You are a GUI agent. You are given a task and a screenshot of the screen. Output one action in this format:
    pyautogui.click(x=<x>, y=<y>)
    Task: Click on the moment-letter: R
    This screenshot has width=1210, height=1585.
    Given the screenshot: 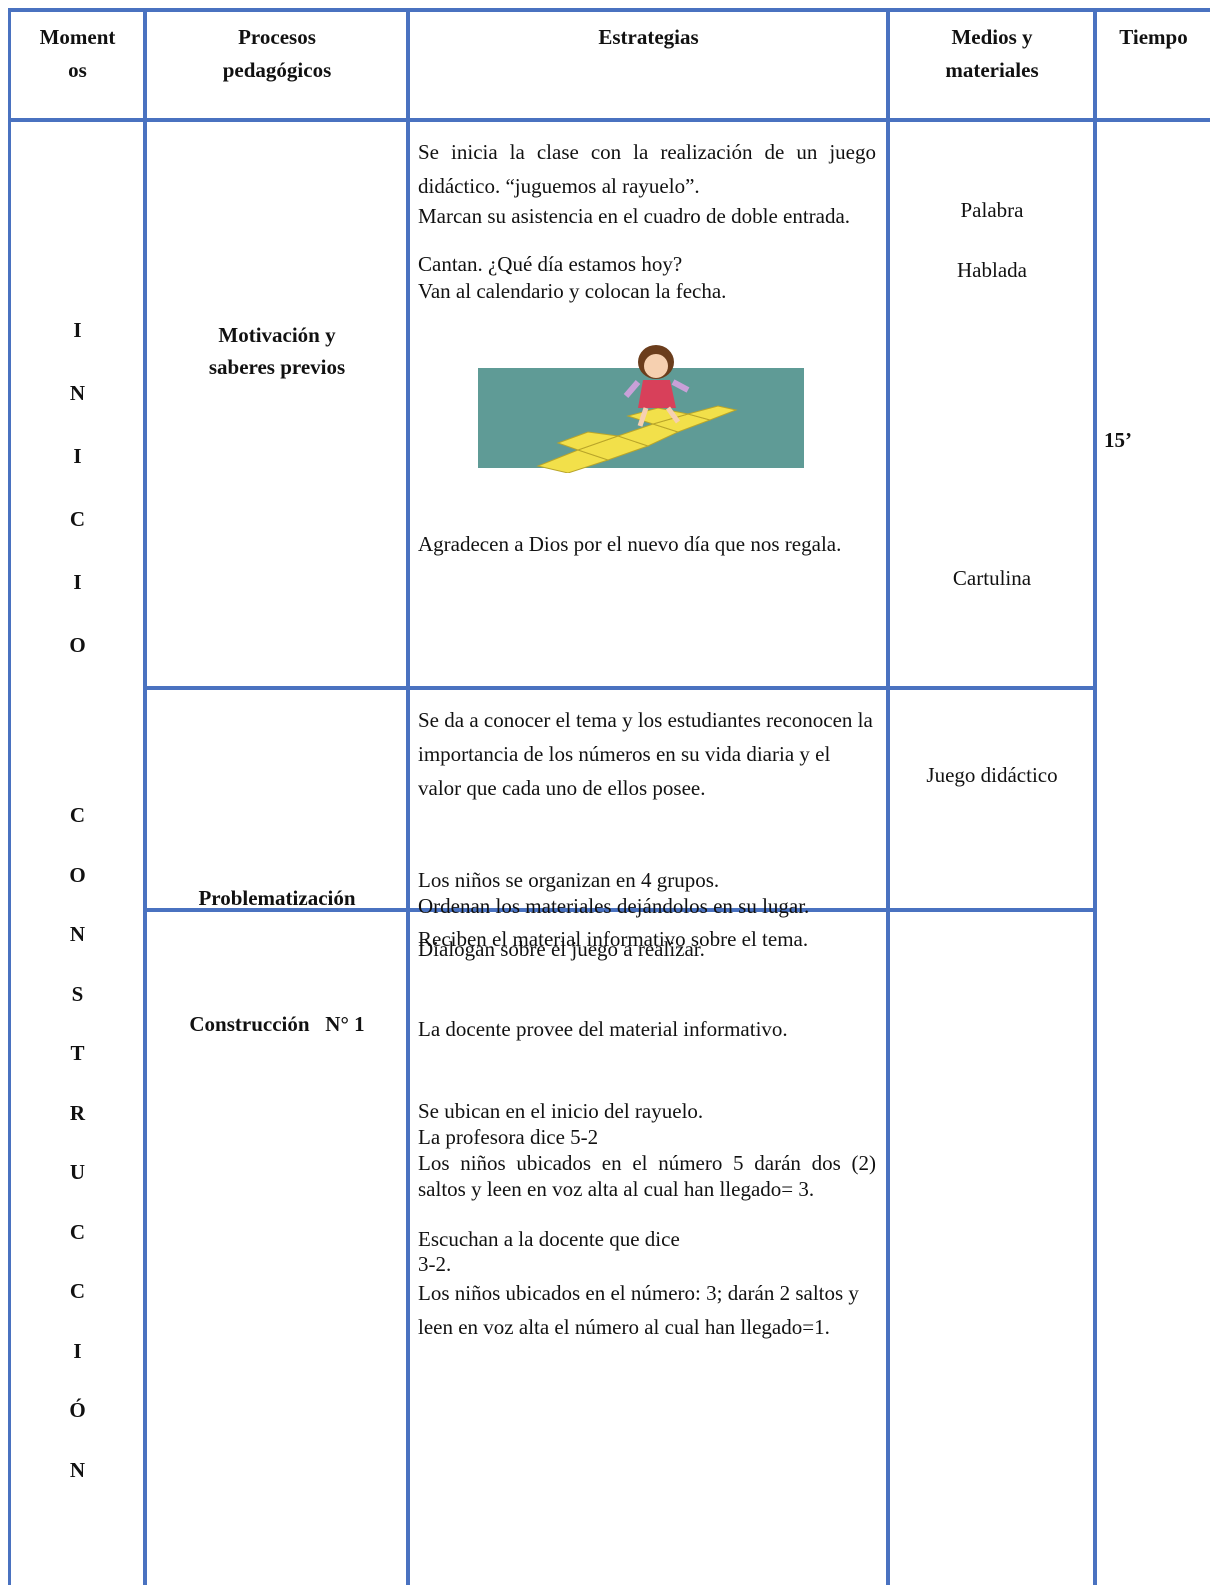 What is the action you would take?
    pyautogui.click(x=77, y=1112)
    